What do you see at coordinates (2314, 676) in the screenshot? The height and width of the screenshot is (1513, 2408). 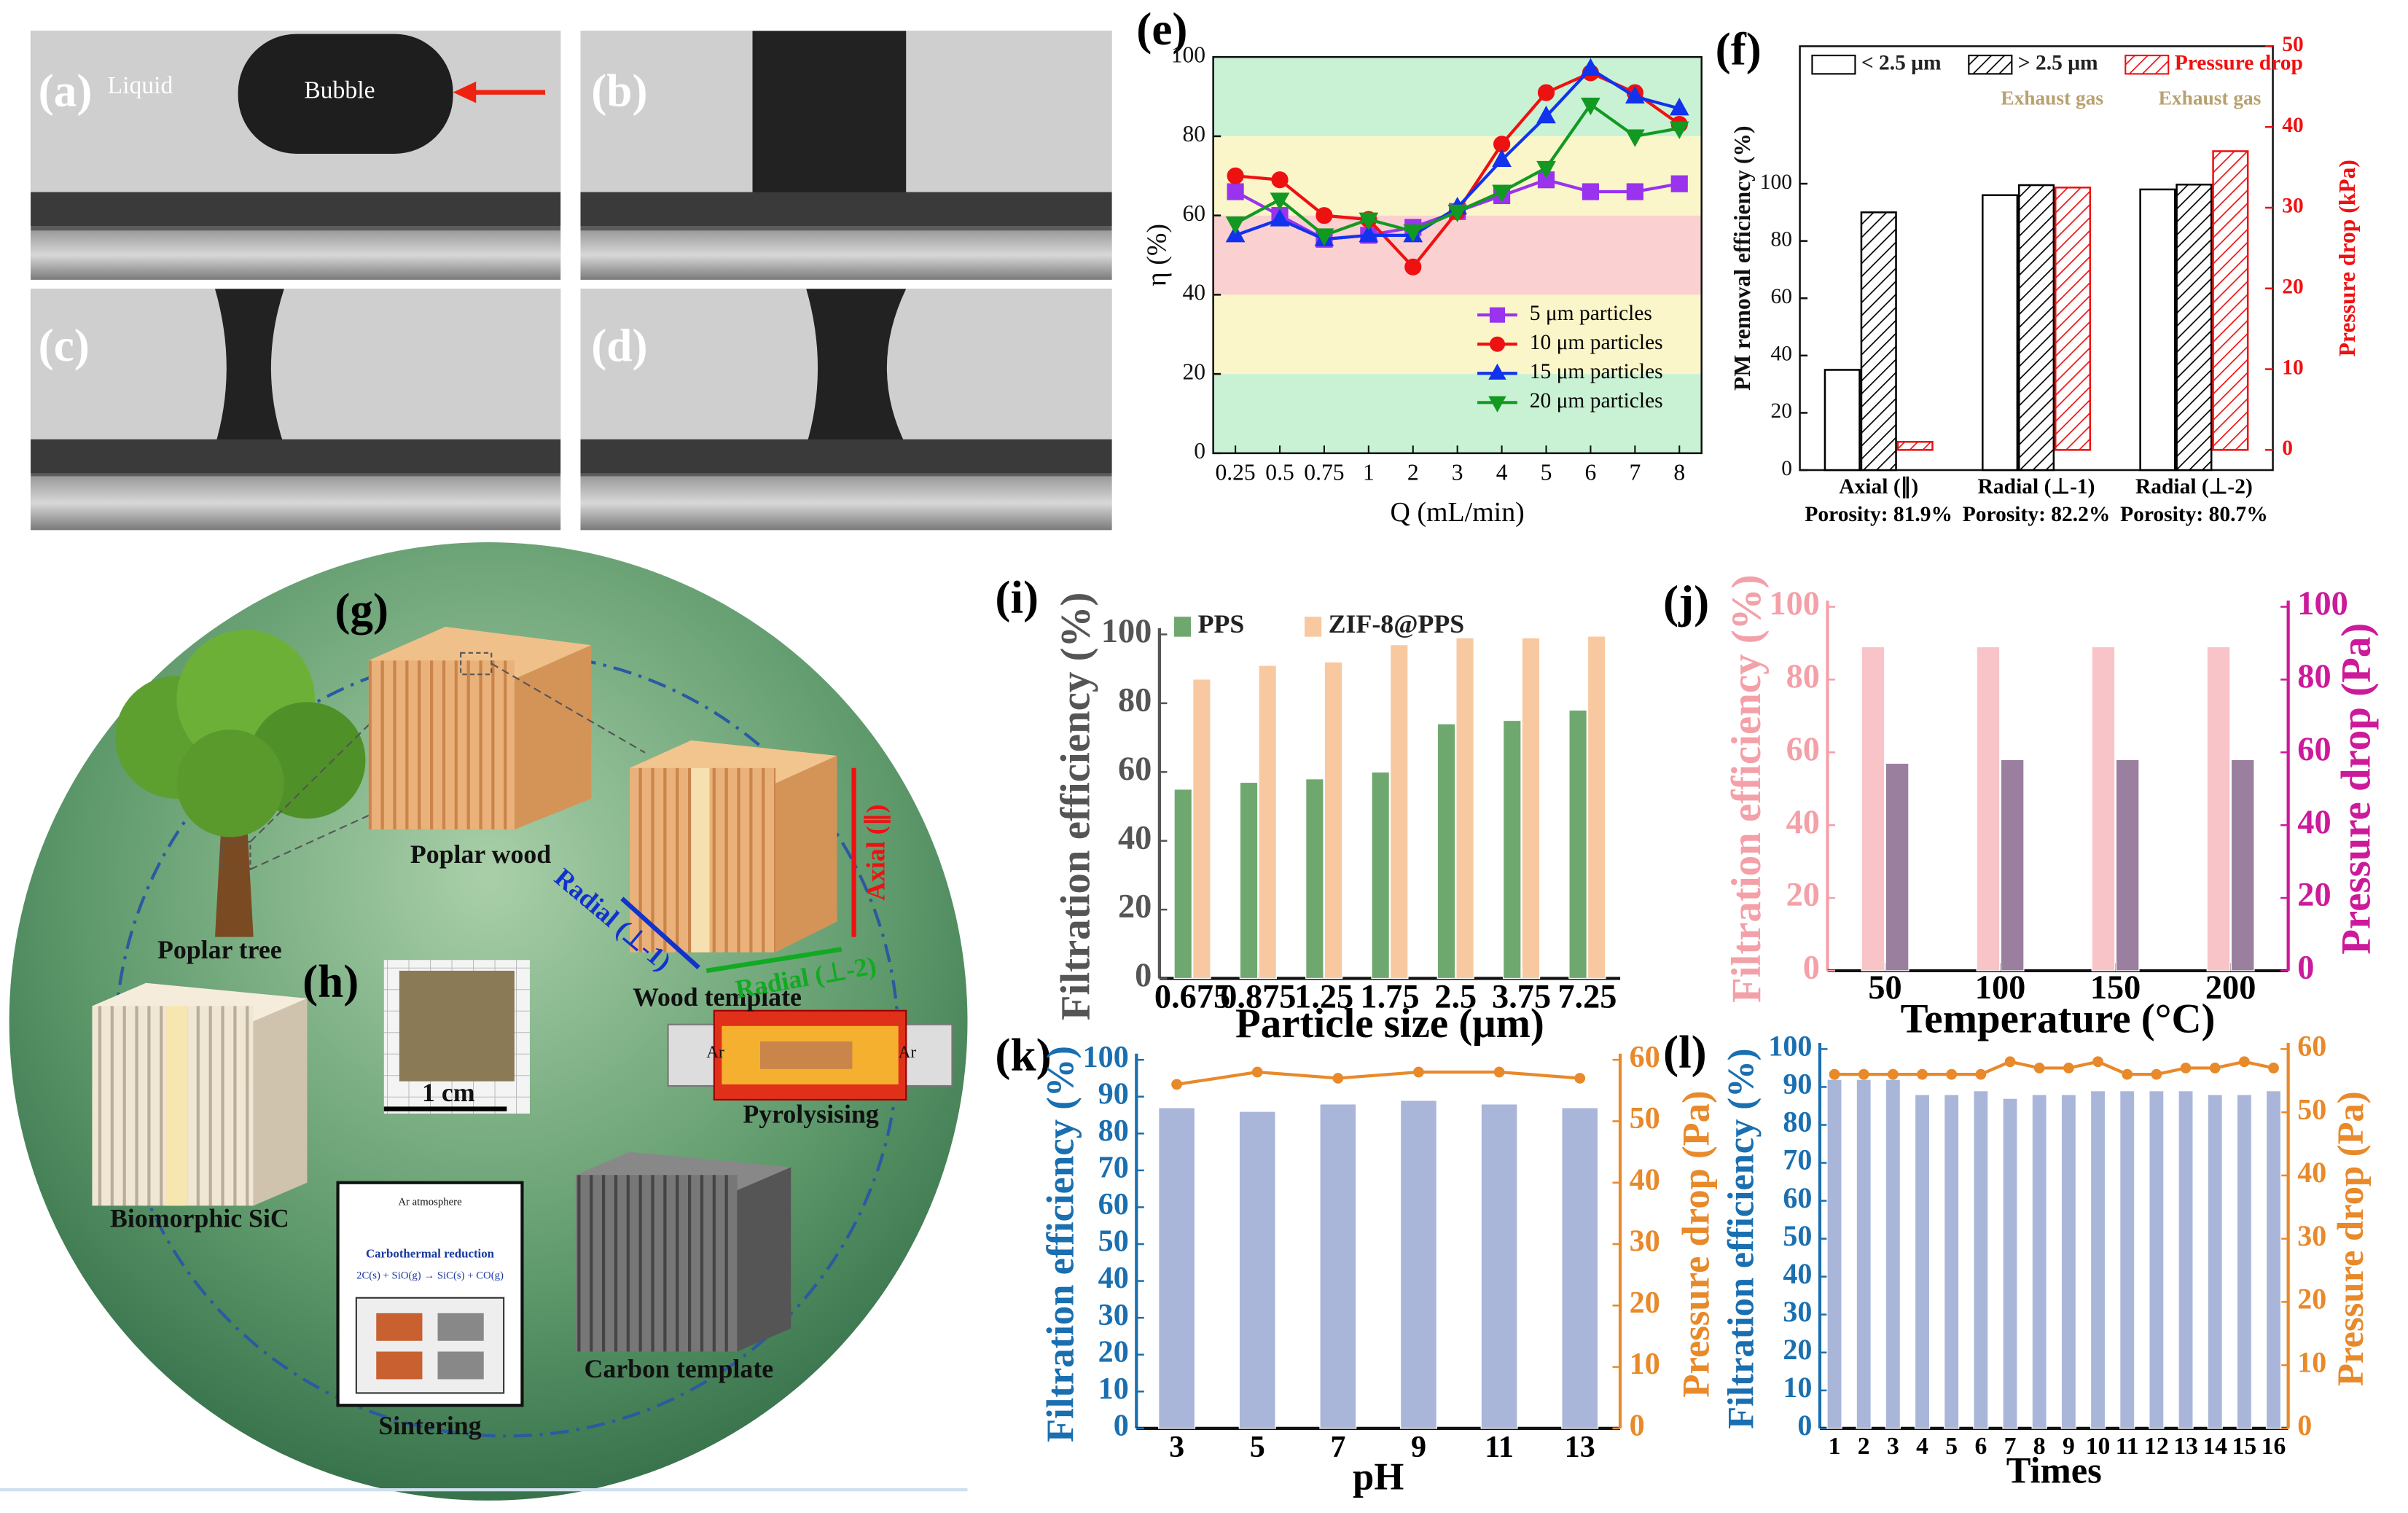 I see `y2-tick-label: 80` at bounding box center [2314, 676].